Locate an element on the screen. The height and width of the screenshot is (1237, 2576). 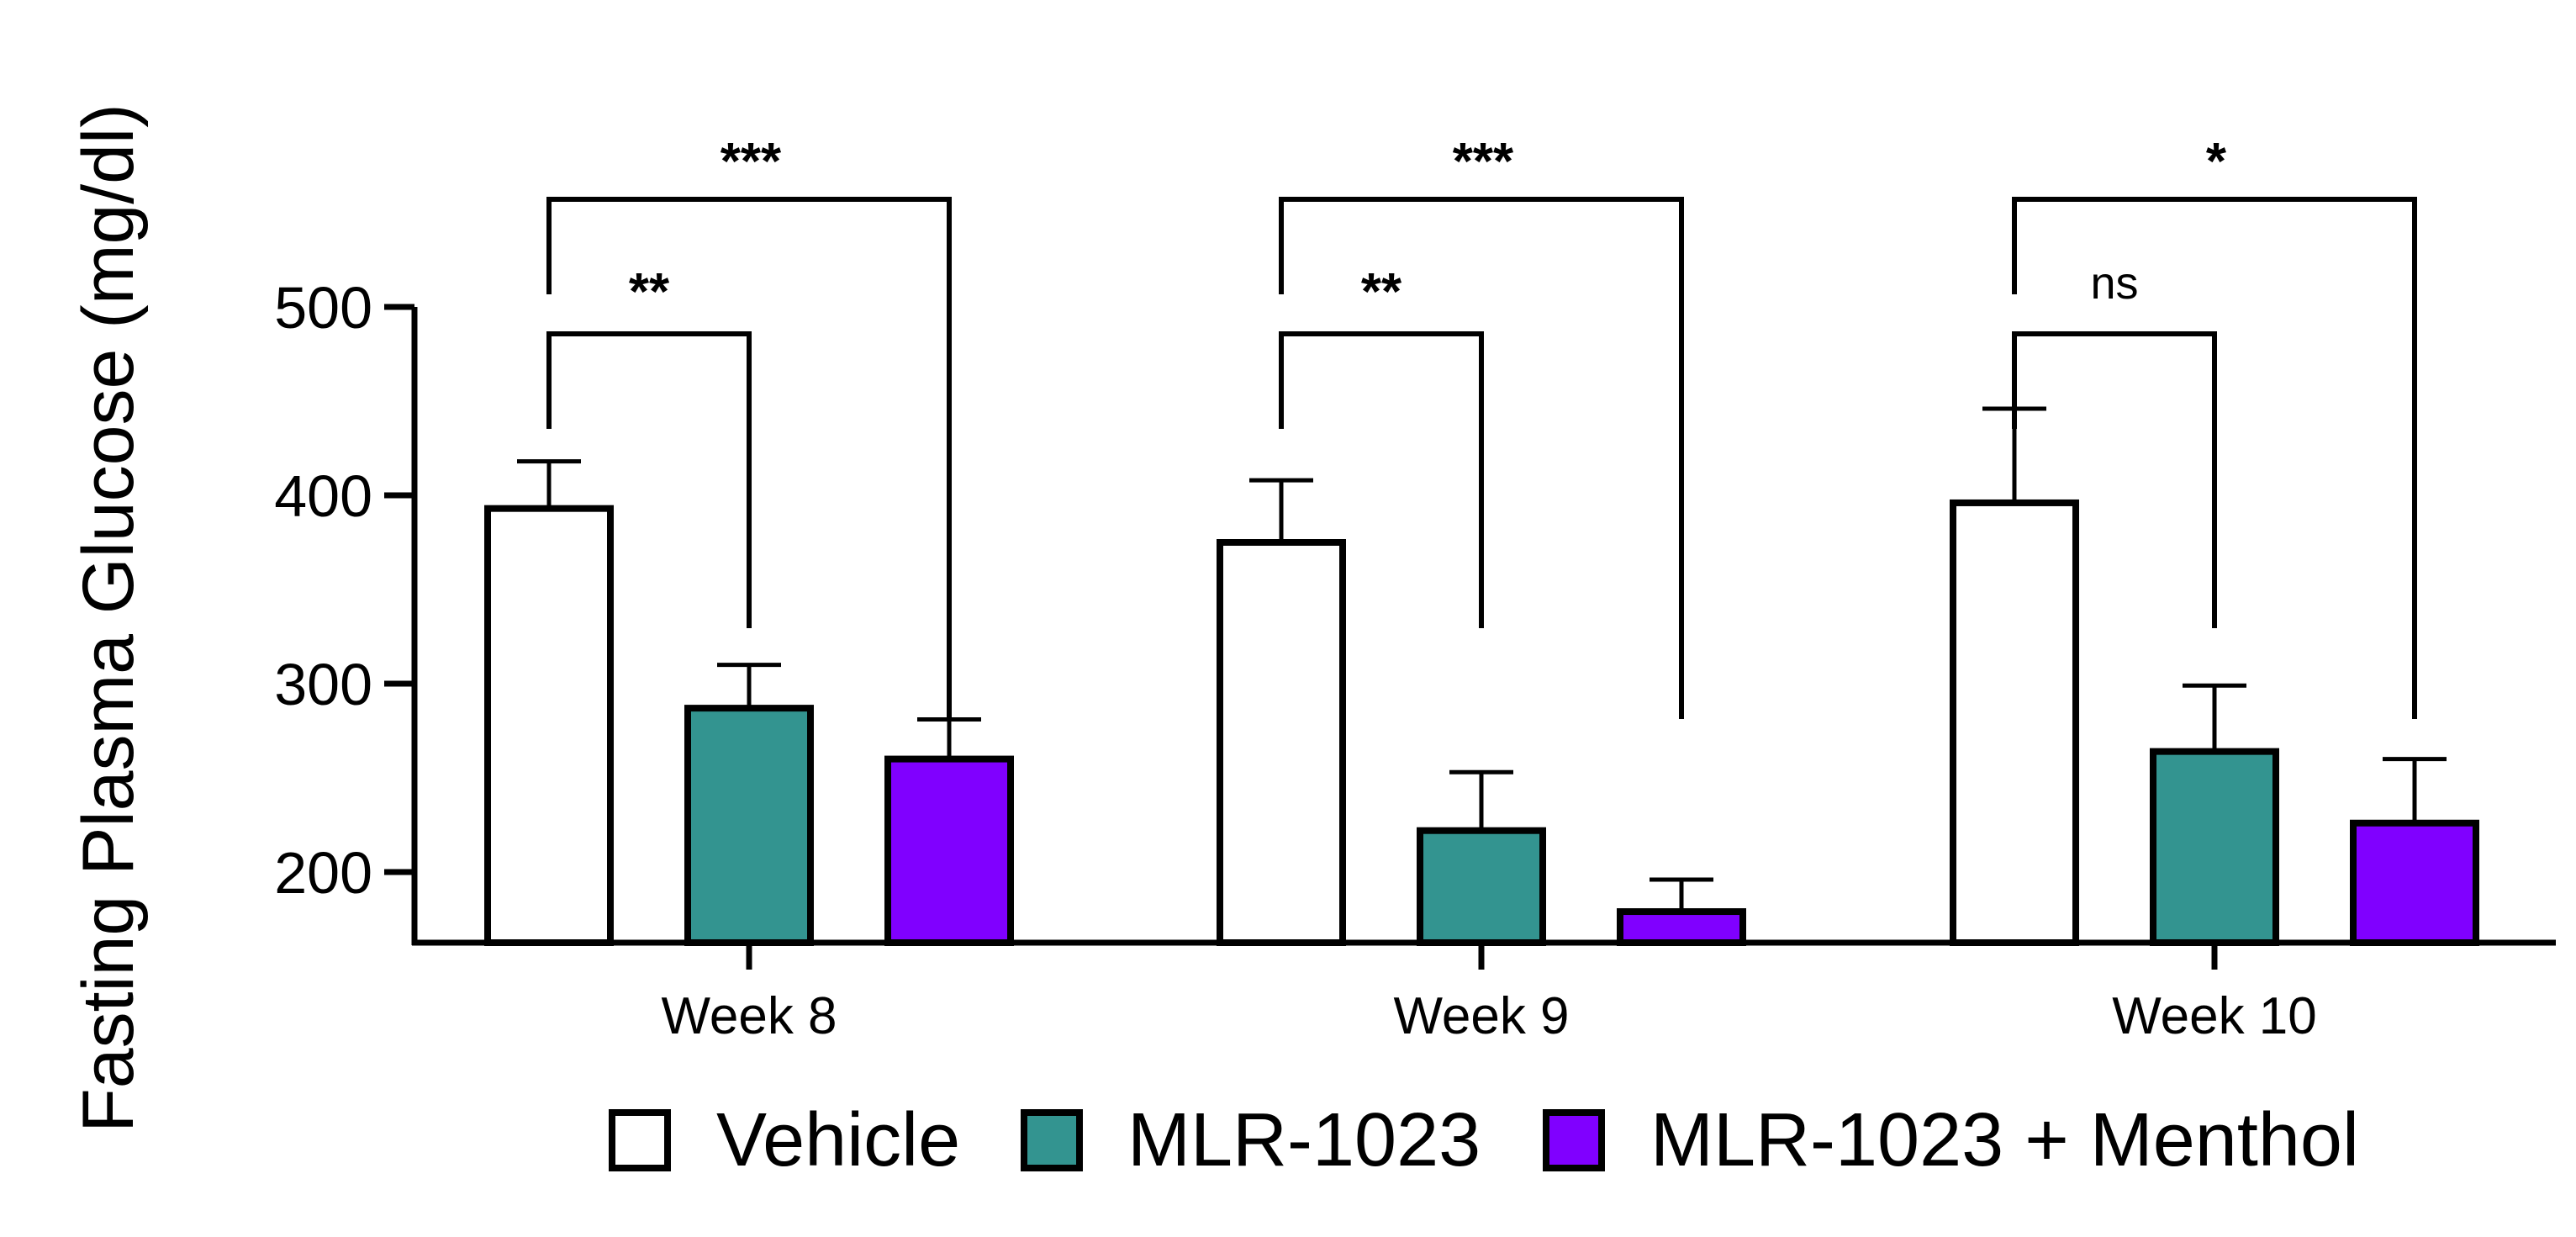
y-axis-label: Fasting Plasma Glucose (mg/dl) is located at coordinates (108, 618).